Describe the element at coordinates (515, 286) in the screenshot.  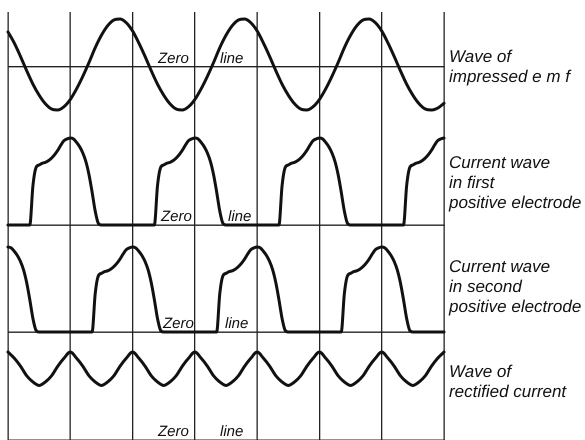
I see `series-label: Current wave in second positive electrode` at that location.